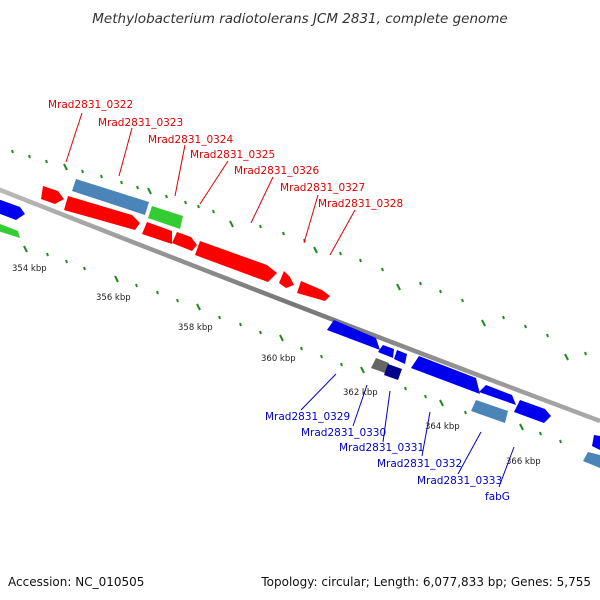 The height and width of the screenshot is (600, 600). I want to click on gene-navy, so click(393, 372).